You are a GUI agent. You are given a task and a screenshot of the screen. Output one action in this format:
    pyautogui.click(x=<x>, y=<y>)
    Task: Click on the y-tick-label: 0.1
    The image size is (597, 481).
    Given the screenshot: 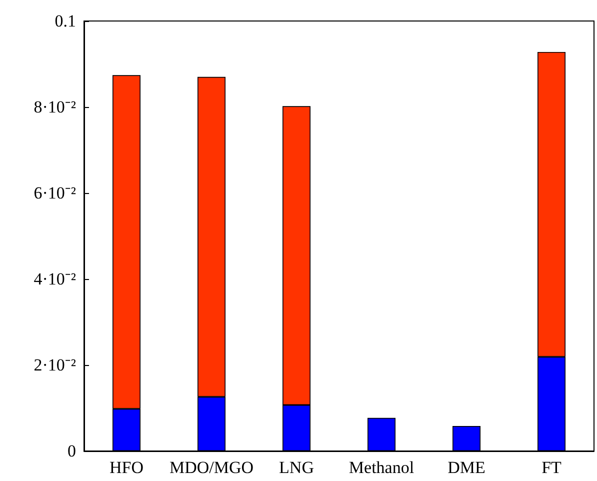 What is the action you would take?
    pyautogui.click(x=65, y=21)
    